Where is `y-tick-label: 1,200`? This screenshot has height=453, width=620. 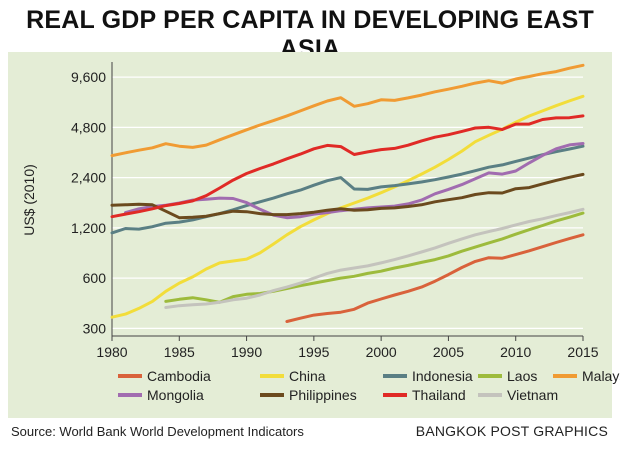
y-tick-label: 1,200 is located at coordinates (88, 228).